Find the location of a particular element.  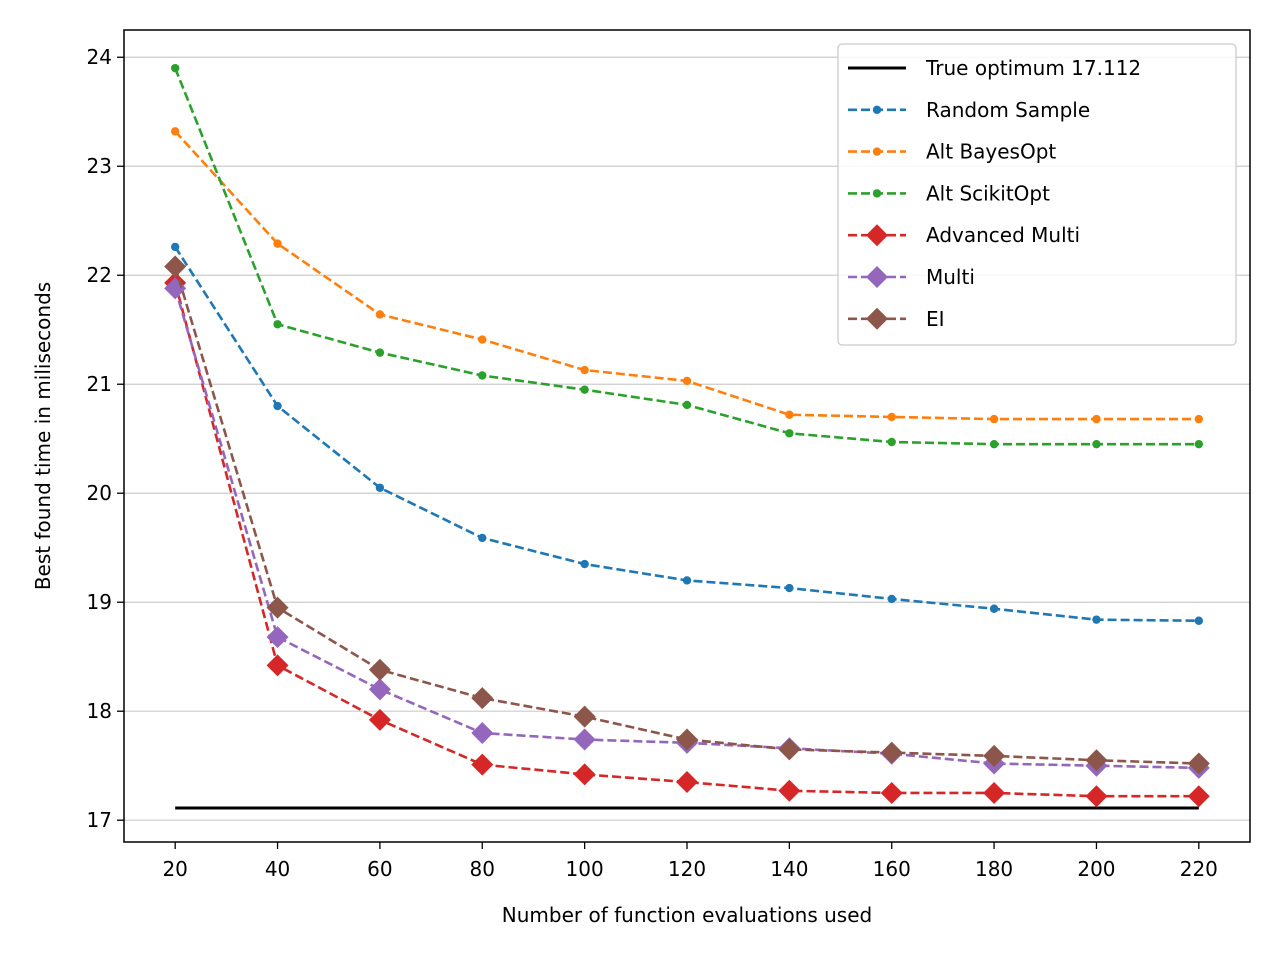

x-axis-label: Number of function evaluations used is located at coordinates (687, 915).